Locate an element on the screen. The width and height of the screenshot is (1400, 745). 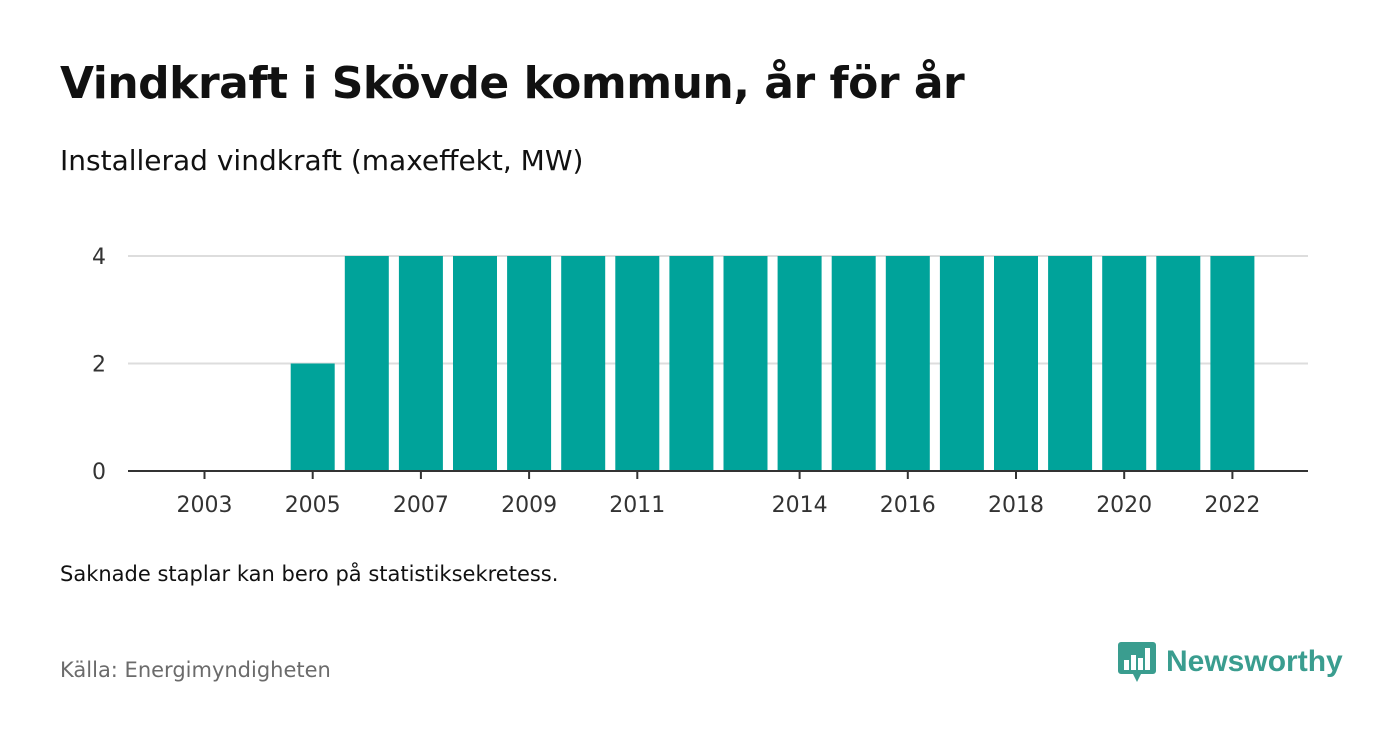
x-tick-label: 2007 is located at coordinates (421, 505).